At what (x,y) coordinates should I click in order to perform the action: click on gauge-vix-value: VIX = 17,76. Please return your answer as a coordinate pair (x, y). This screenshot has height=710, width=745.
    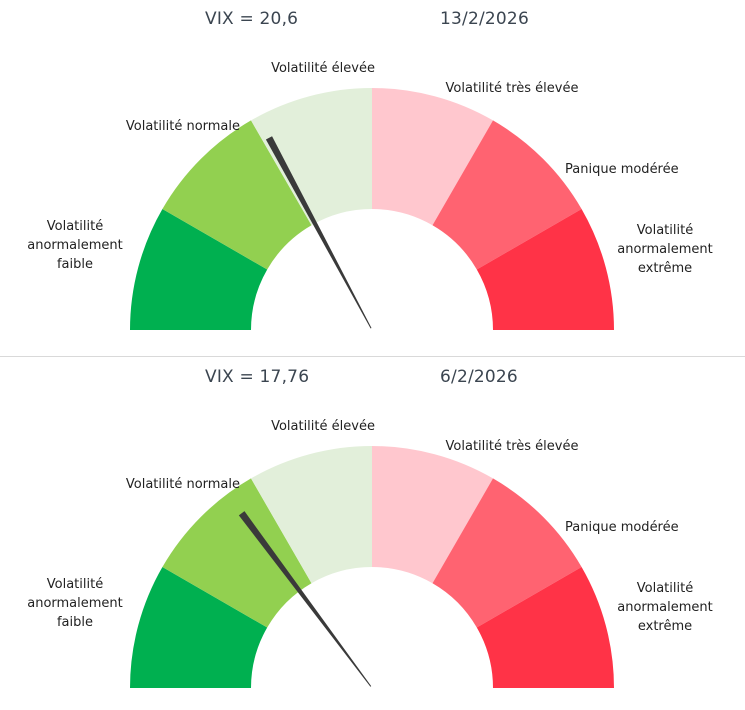
    Looking at the image, I should click on (257, 377).